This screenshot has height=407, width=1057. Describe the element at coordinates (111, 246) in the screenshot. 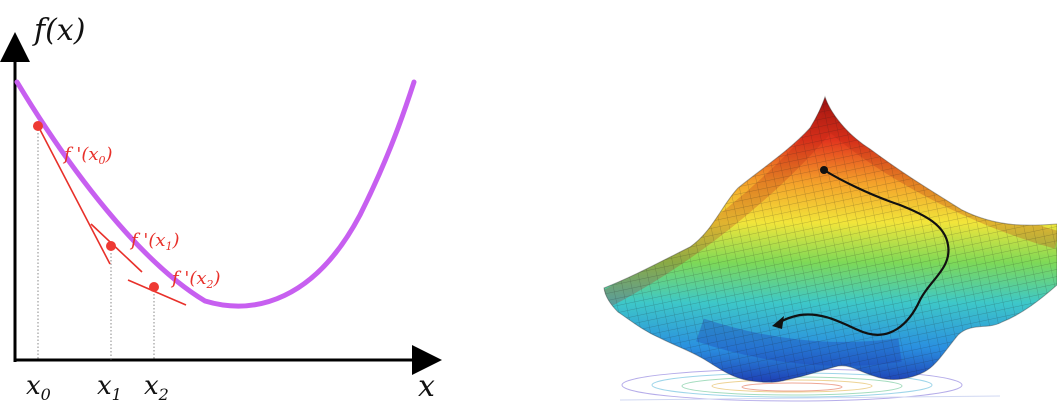

I see `point-x1` at that location.